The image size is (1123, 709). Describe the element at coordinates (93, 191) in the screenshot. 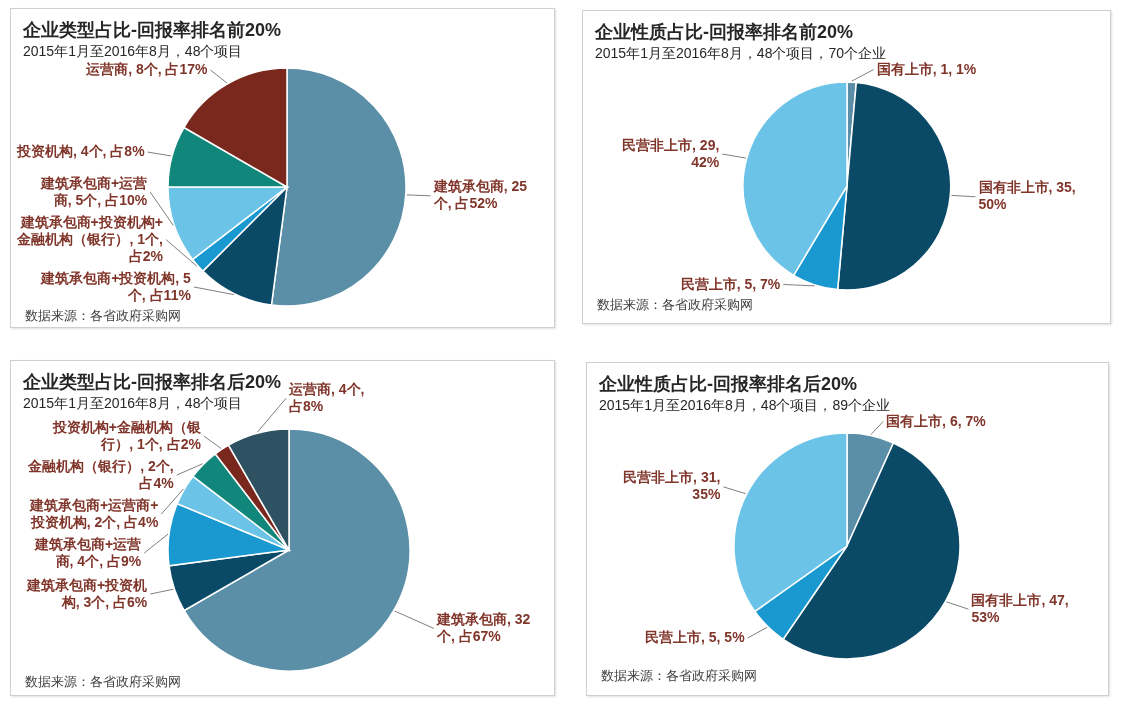

I see `slice-label: 建筑承包商+运营商, 5个, 占10%` at that location.